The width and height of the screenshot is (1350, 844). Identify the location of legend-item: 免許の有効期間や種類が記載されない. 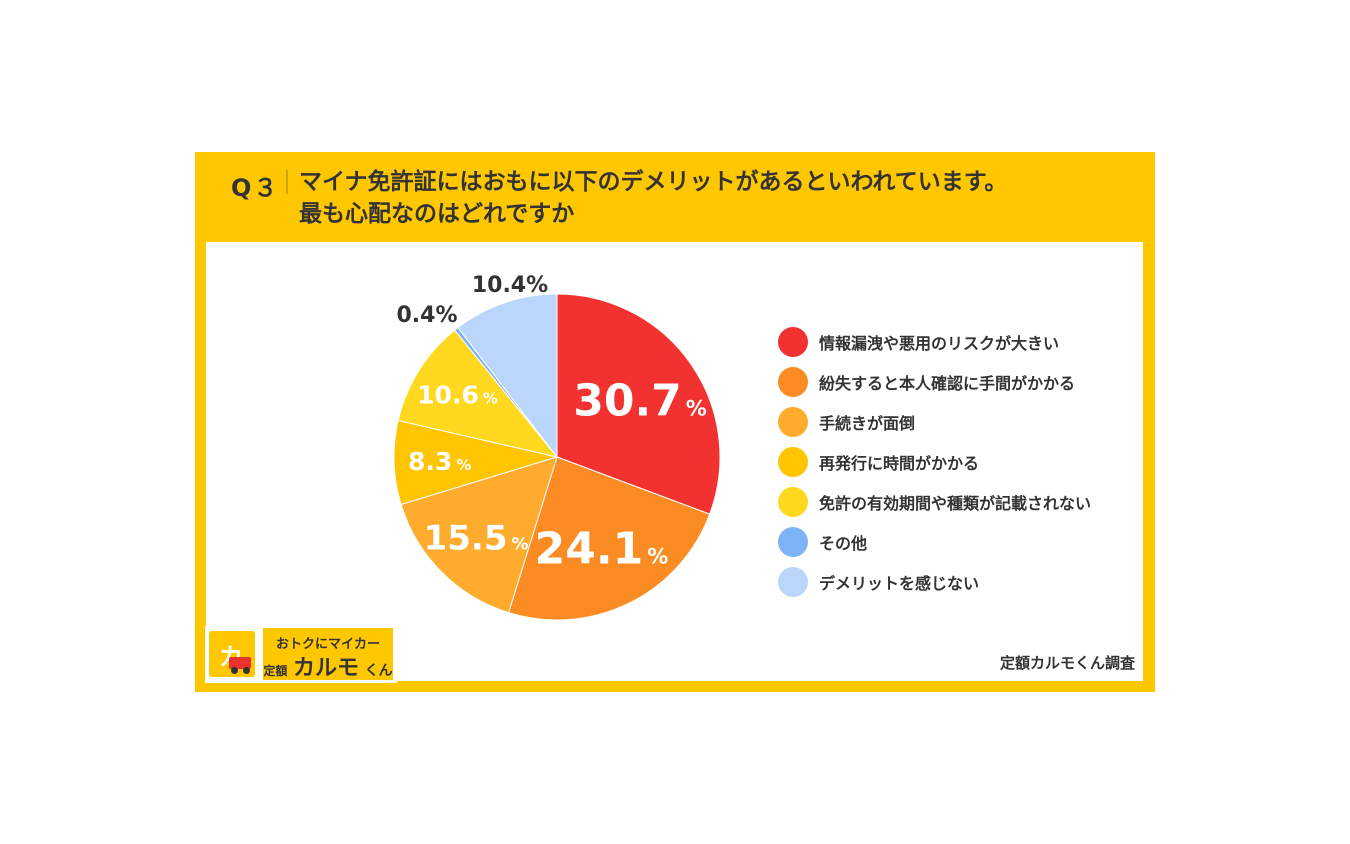
(934, 502).